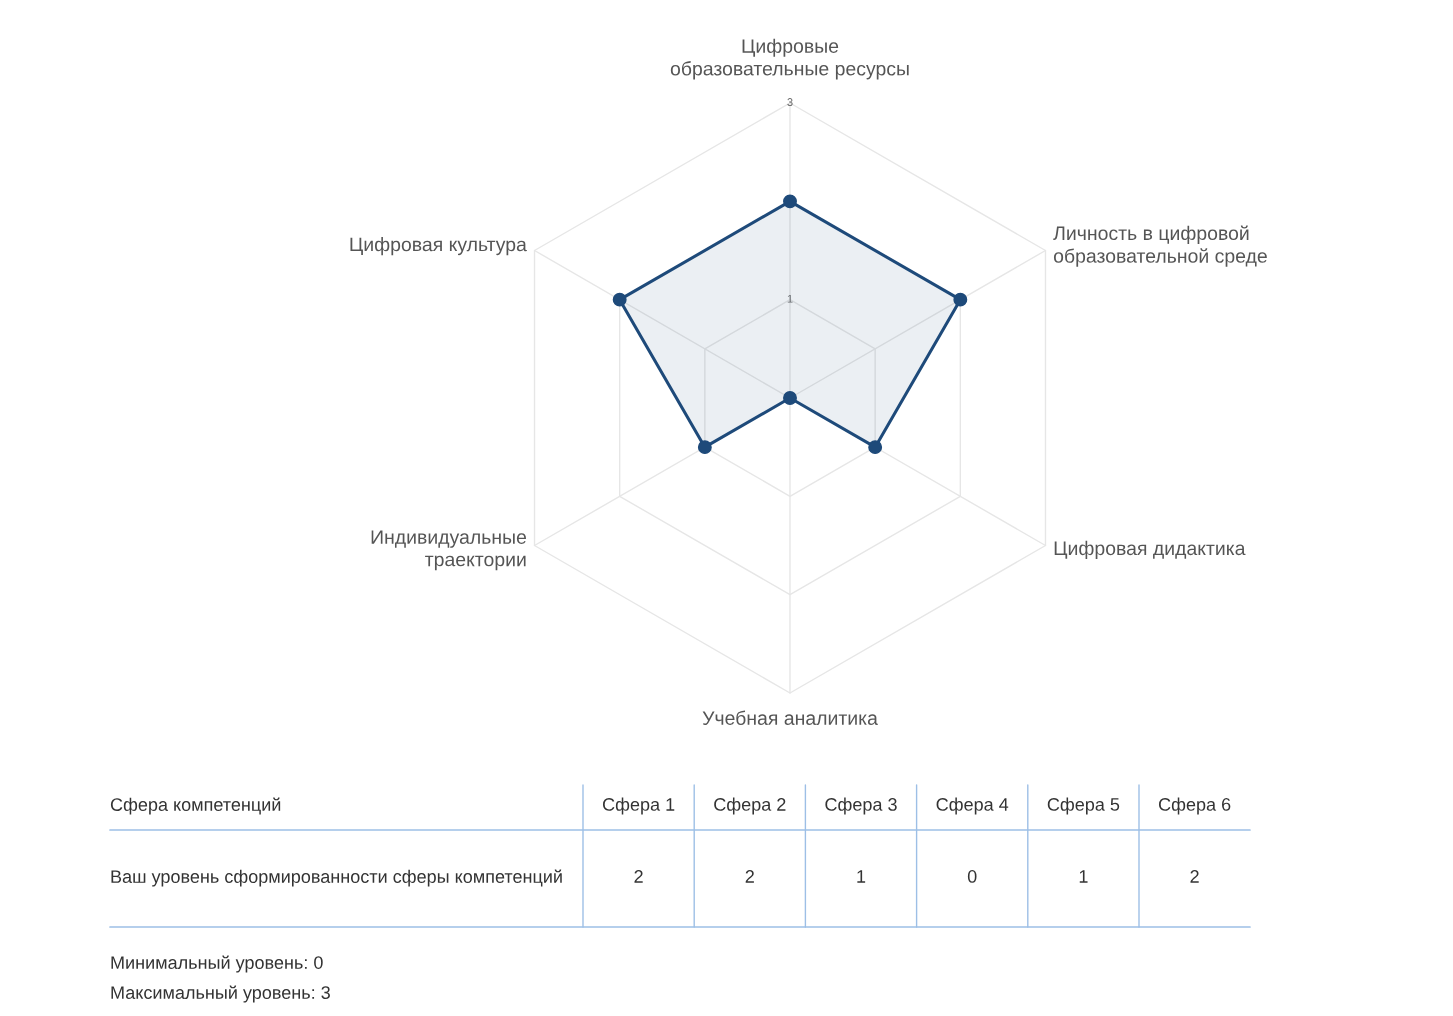 The height and width of the screenshot is (1016, 1453). Describe the element at coordinates (336, 878) in the screenshot. I see `text: Ваш уровень сформированности сферы компетенций` at that location.